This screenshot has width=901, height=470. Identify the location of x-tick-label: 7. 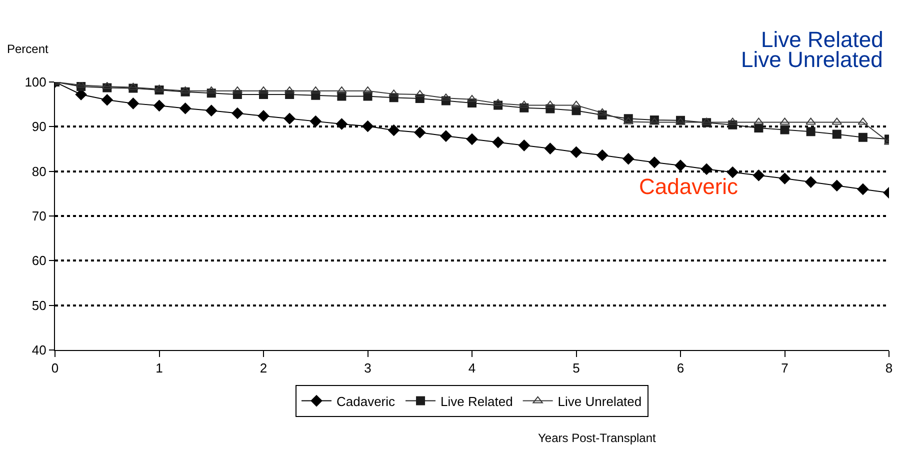
(784, 368).